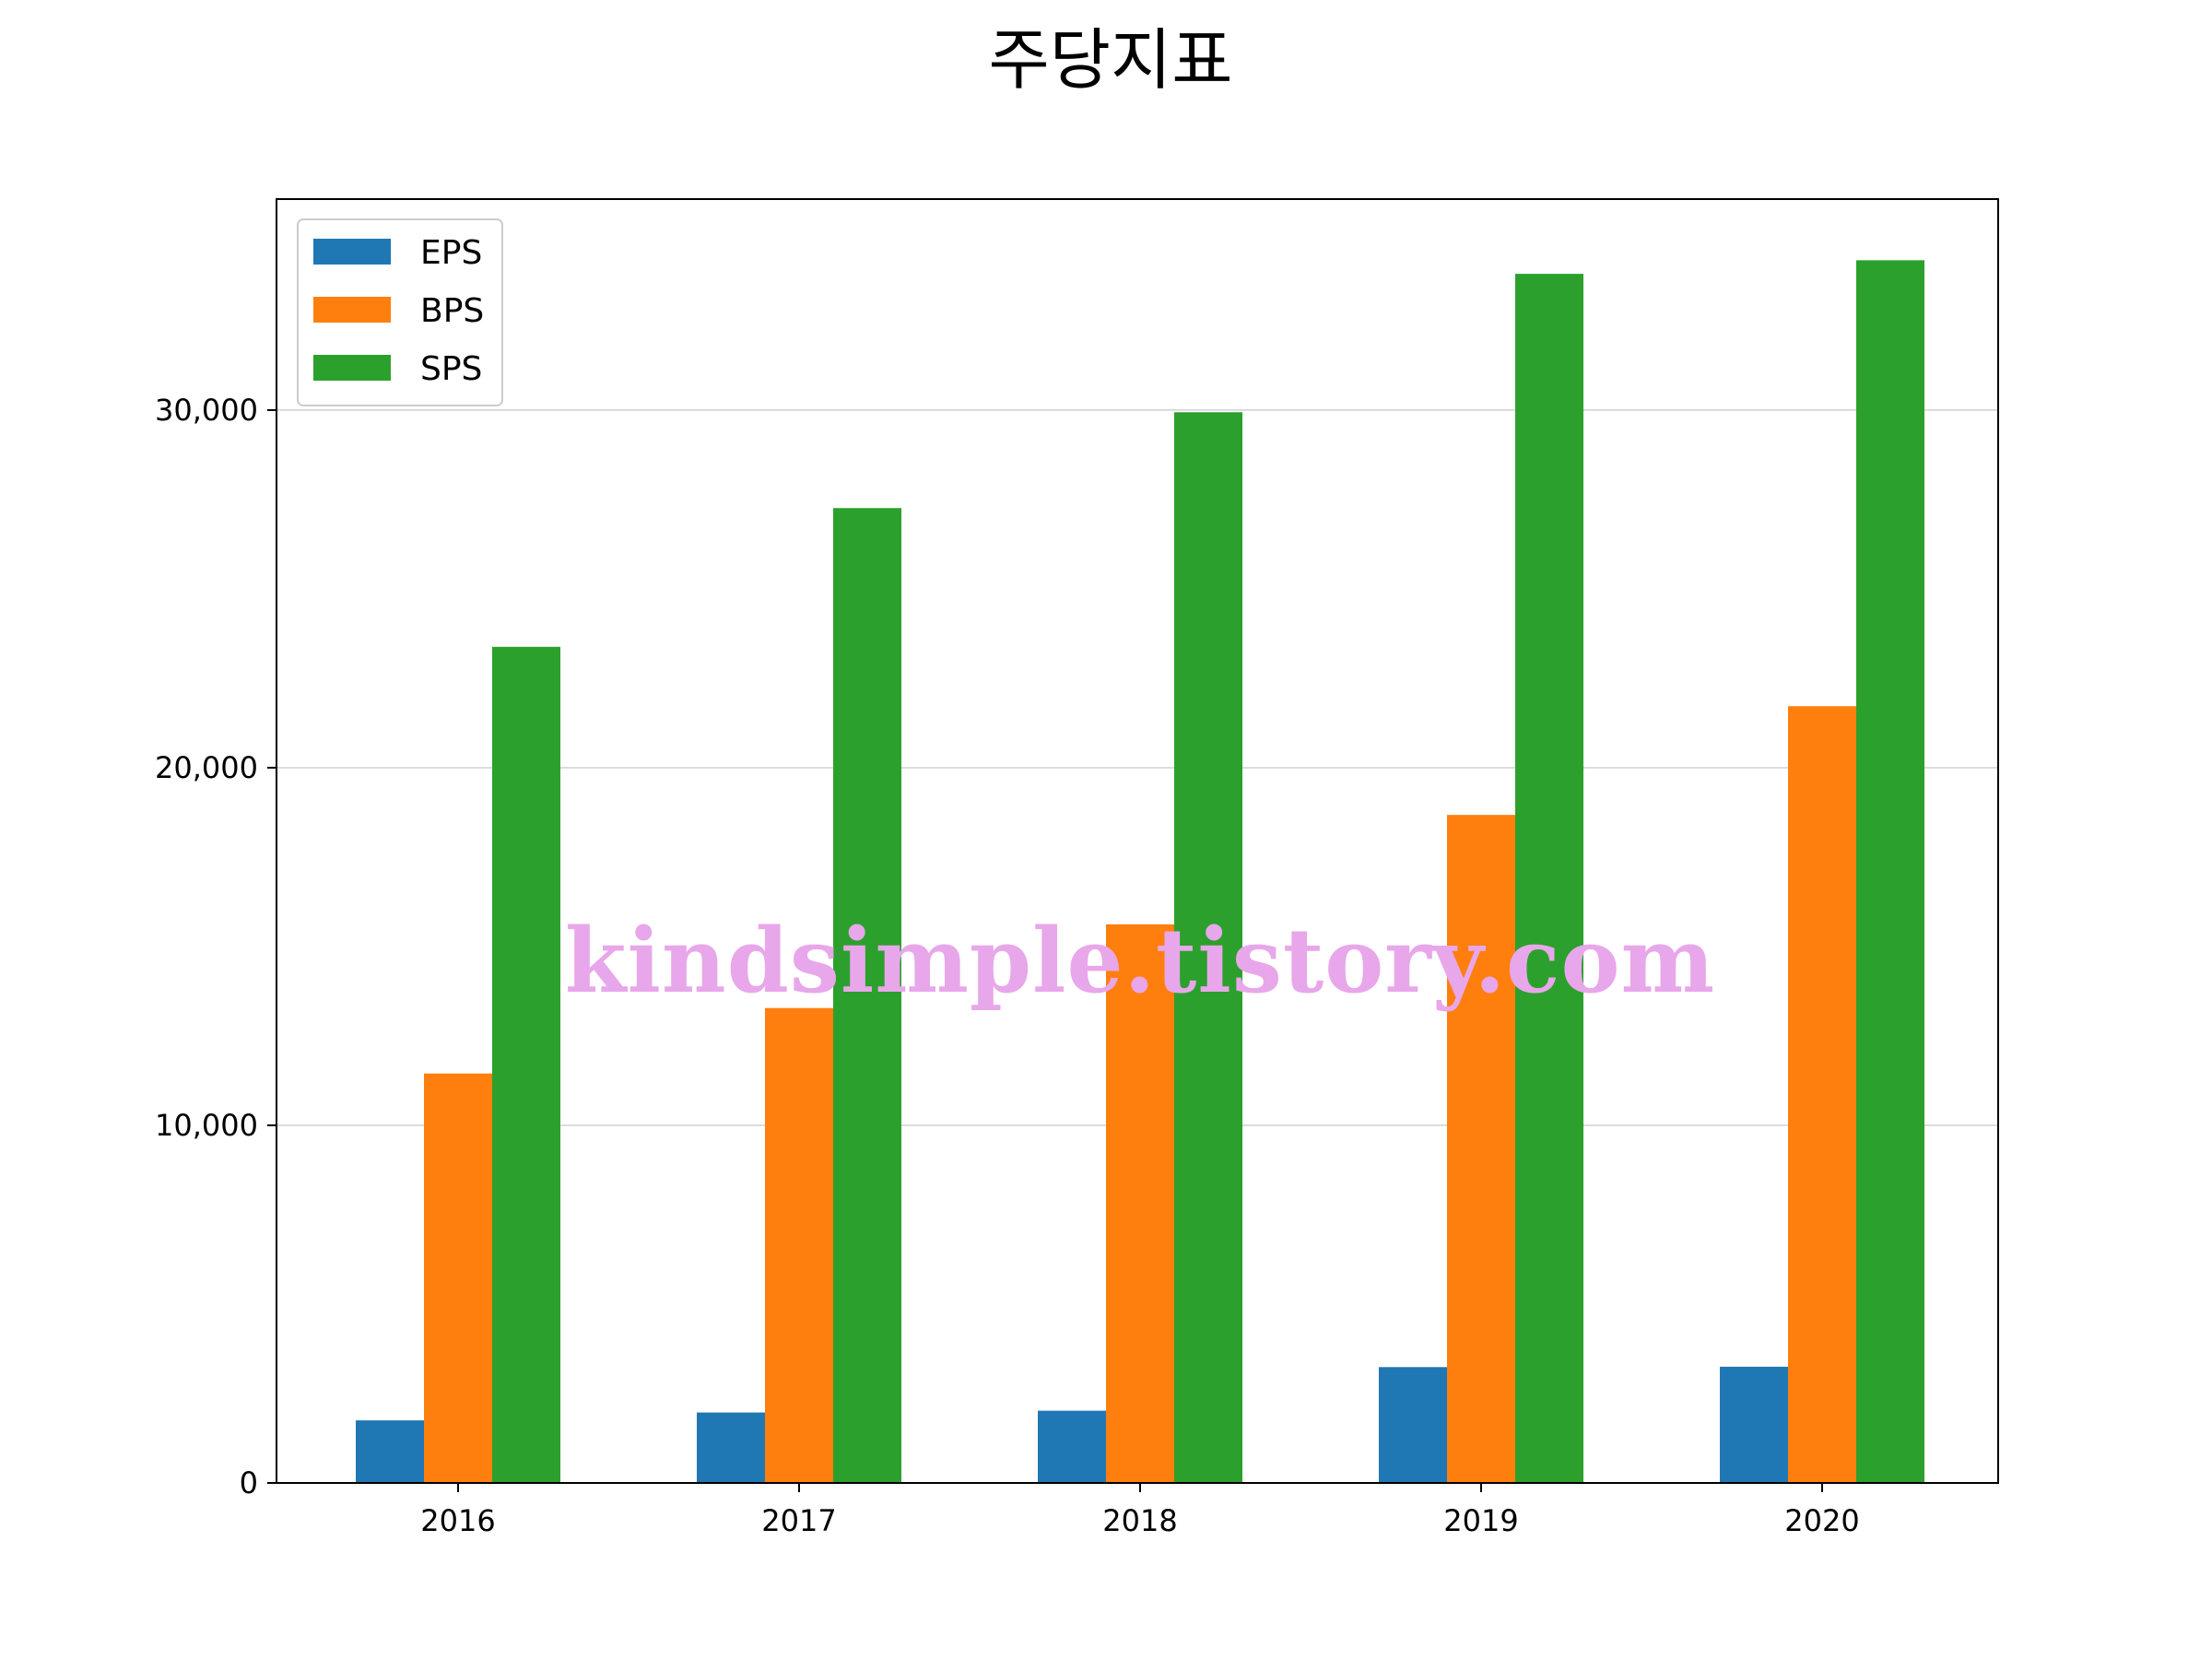  What do you see at coordinates (1111, 60) in the screenshot?
I see `chart-title: 주당지표` at bounding box center [1111, 60].